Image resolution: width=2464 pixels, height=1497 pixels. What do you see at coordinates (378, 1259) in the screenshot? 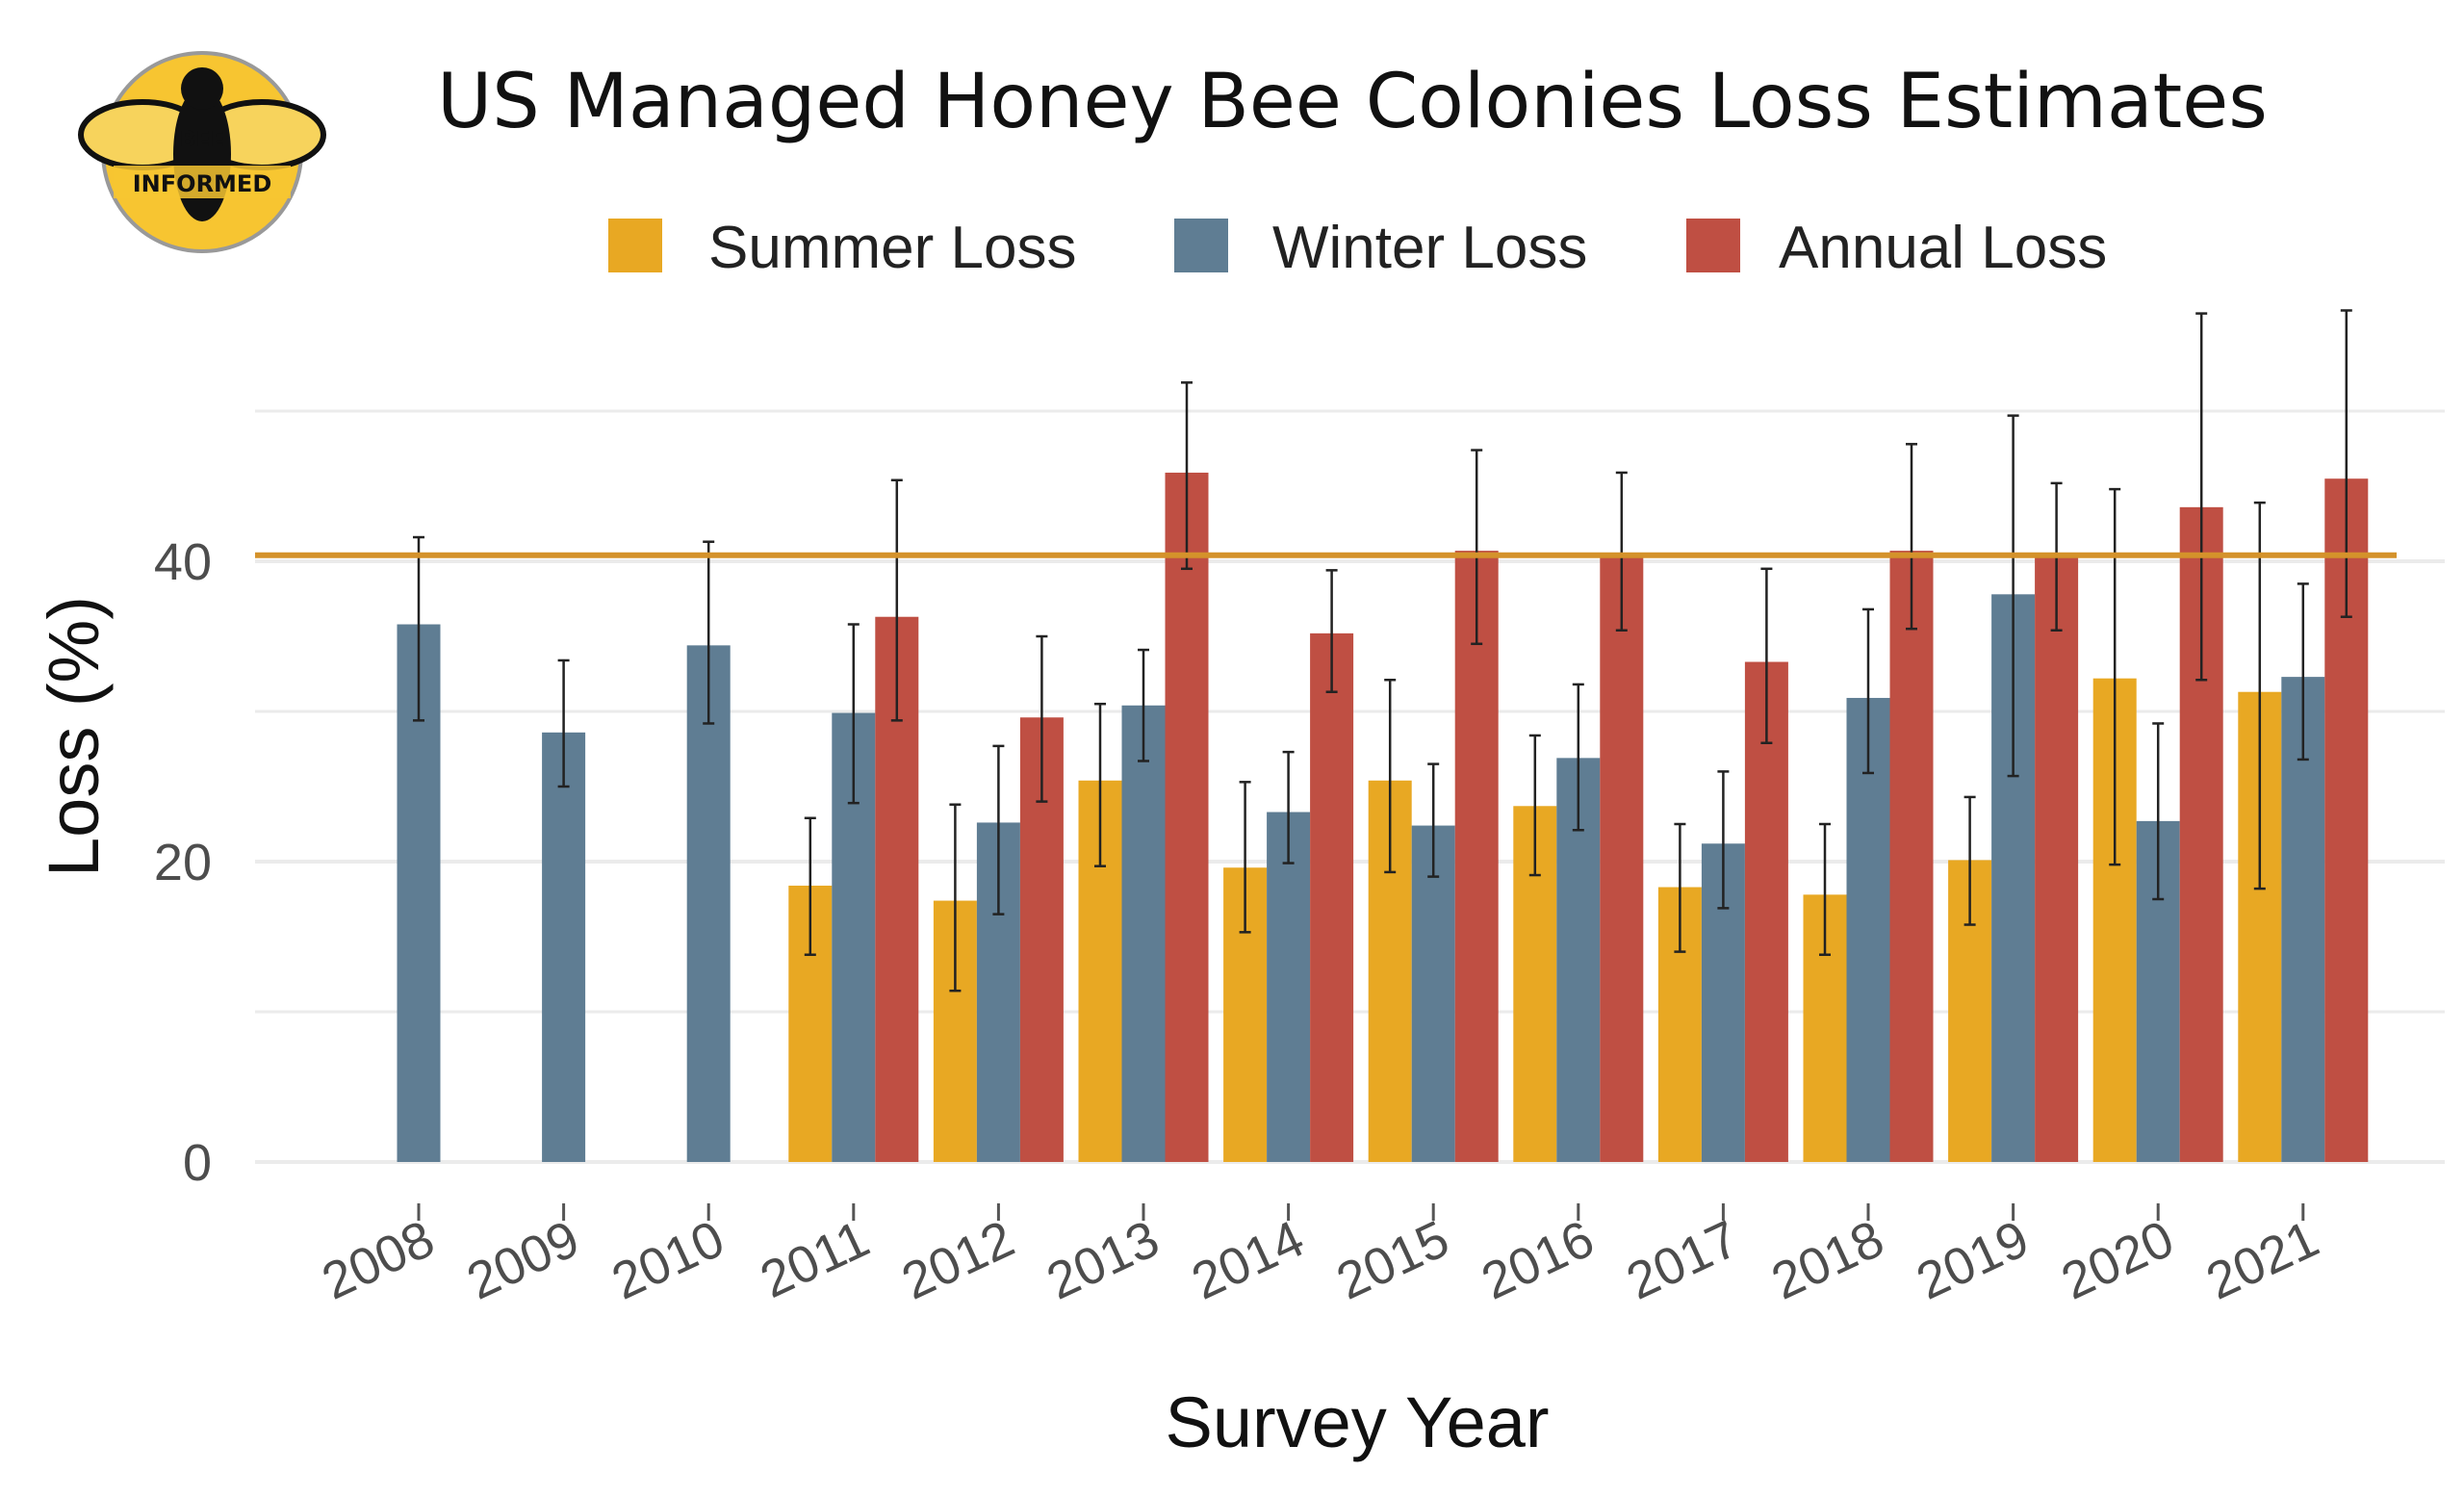
I see `x-tick-label-2008: 2008` at bounding box center [378, 1259].